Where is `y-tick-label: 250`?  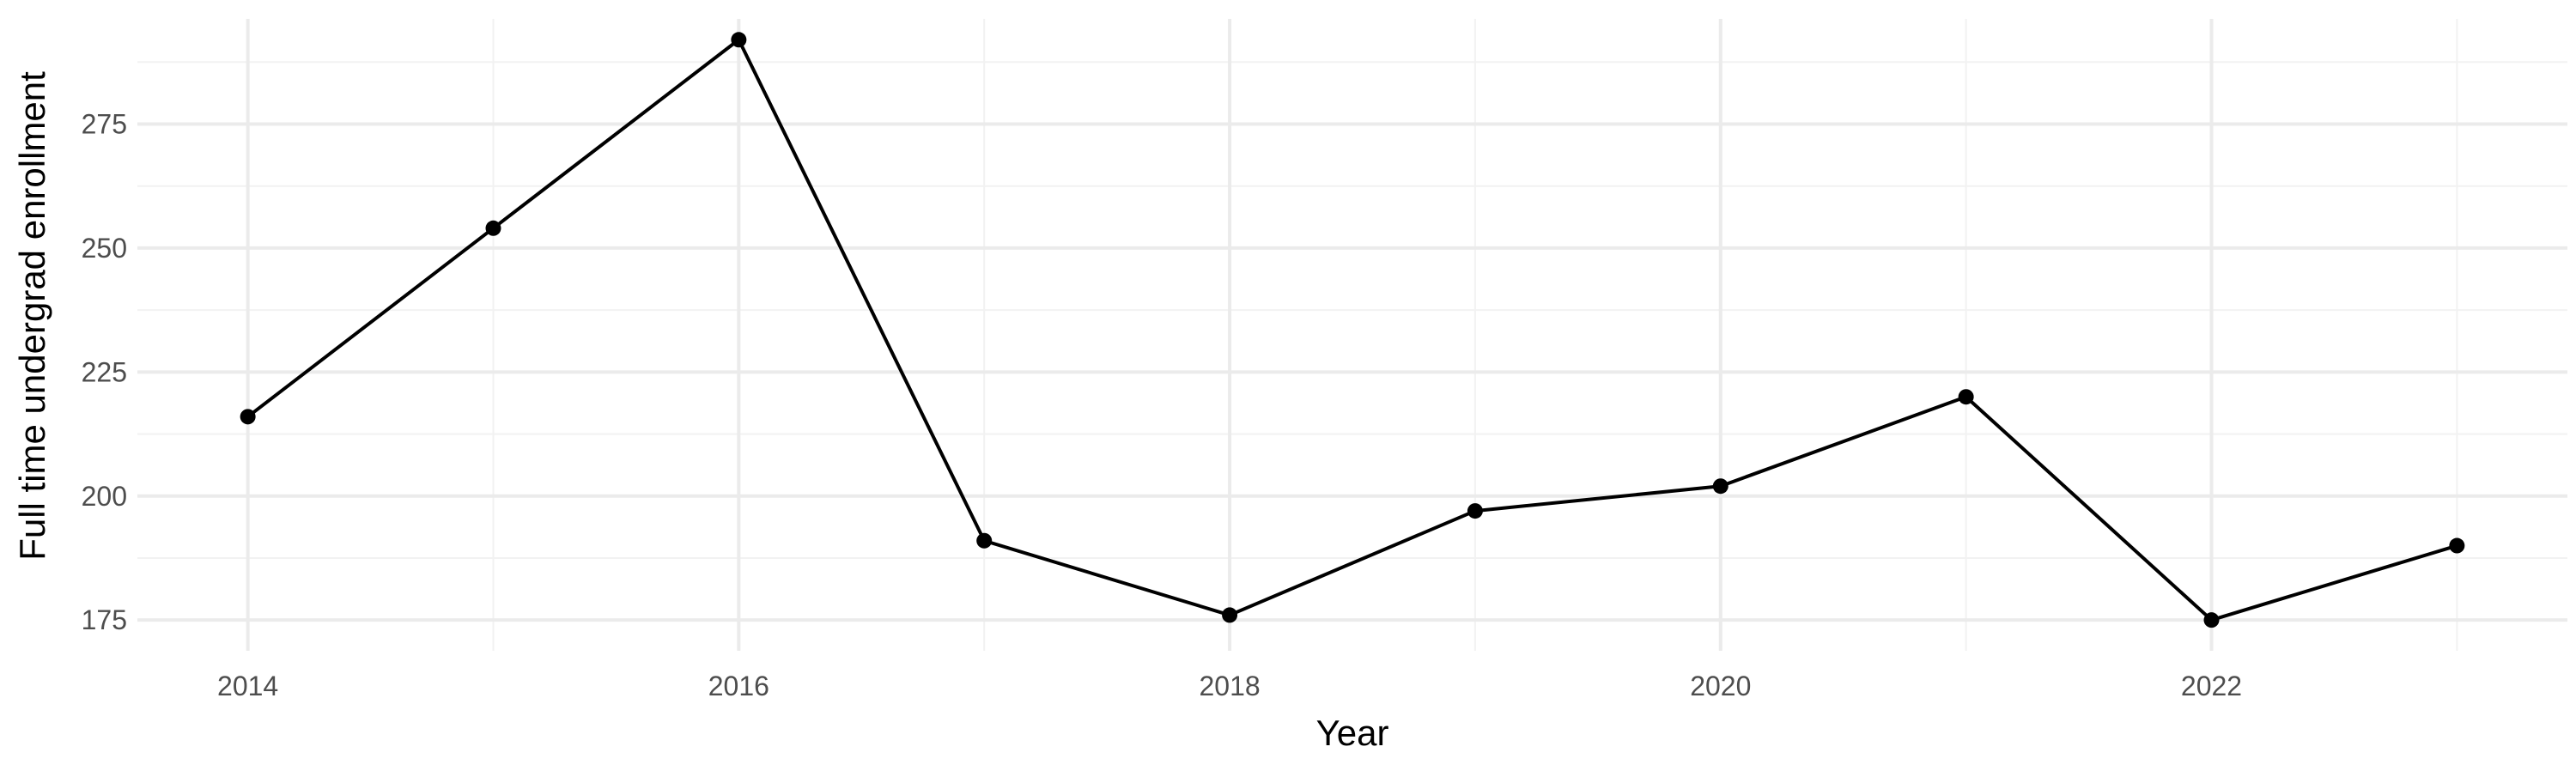
y-tick-label: 250 is located at coordinates (104, 248).